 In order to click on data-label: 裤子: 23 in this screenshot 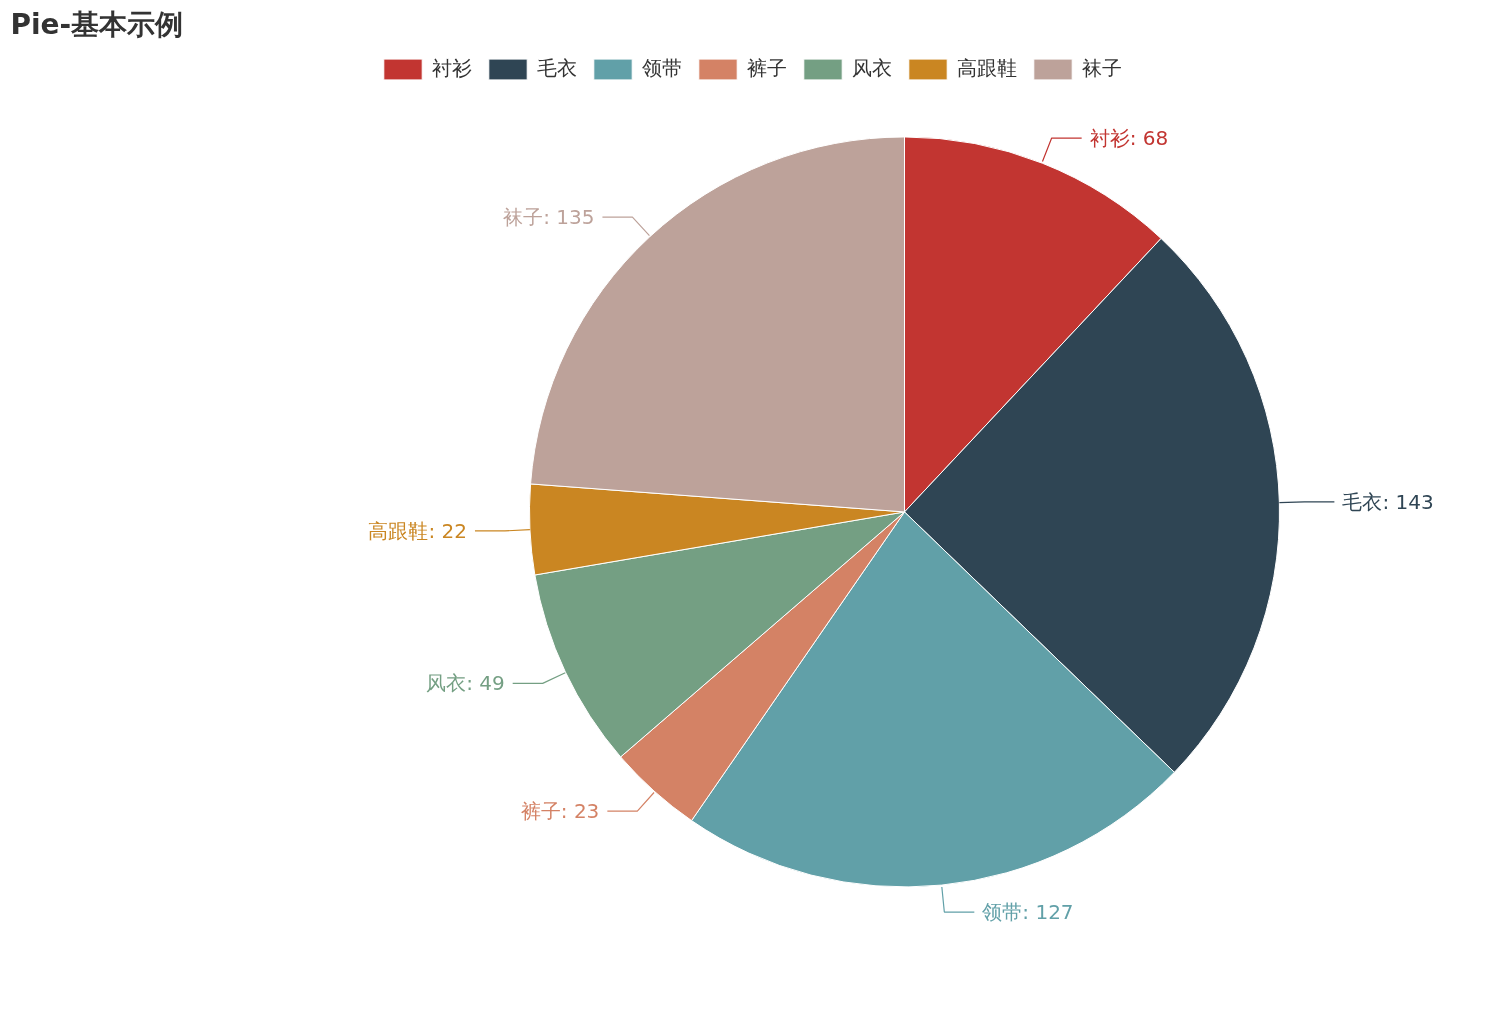, I will do `click(560, 811)`.